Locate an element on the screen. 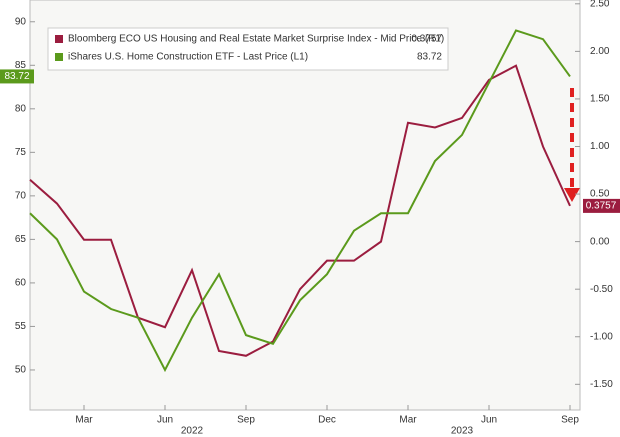 The image size is (620, 437). y2-tick-label: 0.50 is located at coordinates (600, 194).